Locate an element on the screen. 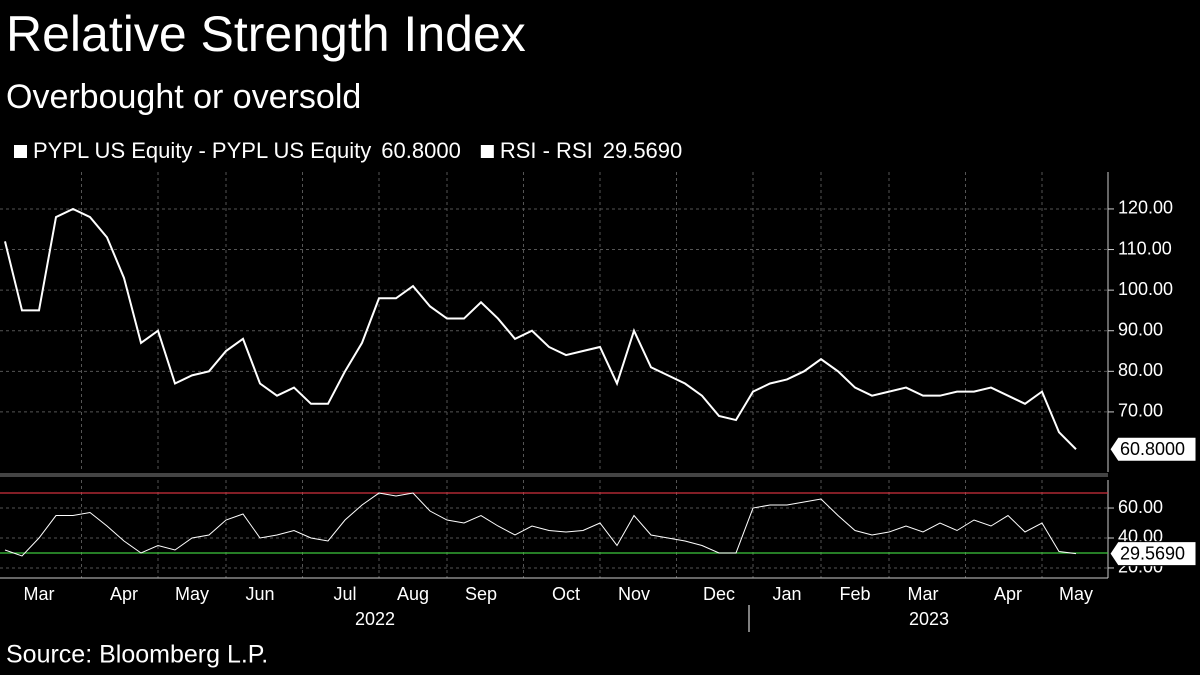 The width and height of the screenshot is (1200, 675). legend-label: PYPL US Equity - PYPL US Equity is located at coordinates (202, 150).